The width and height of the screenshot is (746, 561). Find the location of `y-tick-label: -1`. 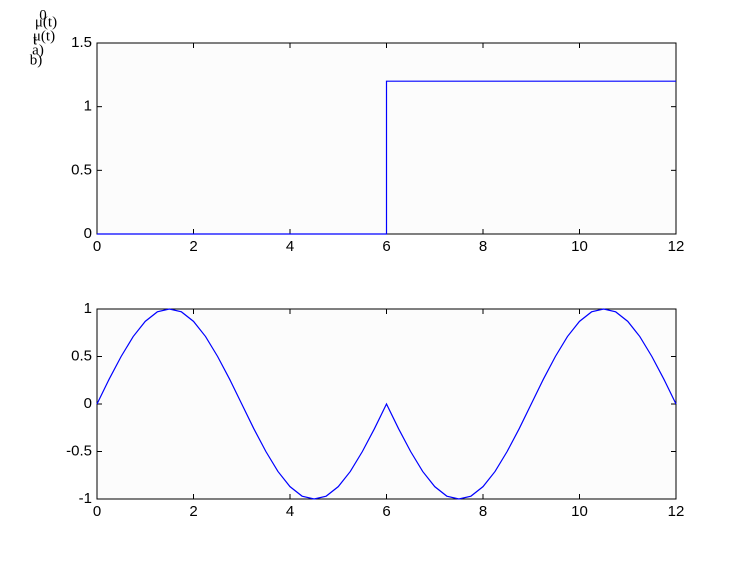

y-tick-label: -1 is located at coordinates (85, 498).